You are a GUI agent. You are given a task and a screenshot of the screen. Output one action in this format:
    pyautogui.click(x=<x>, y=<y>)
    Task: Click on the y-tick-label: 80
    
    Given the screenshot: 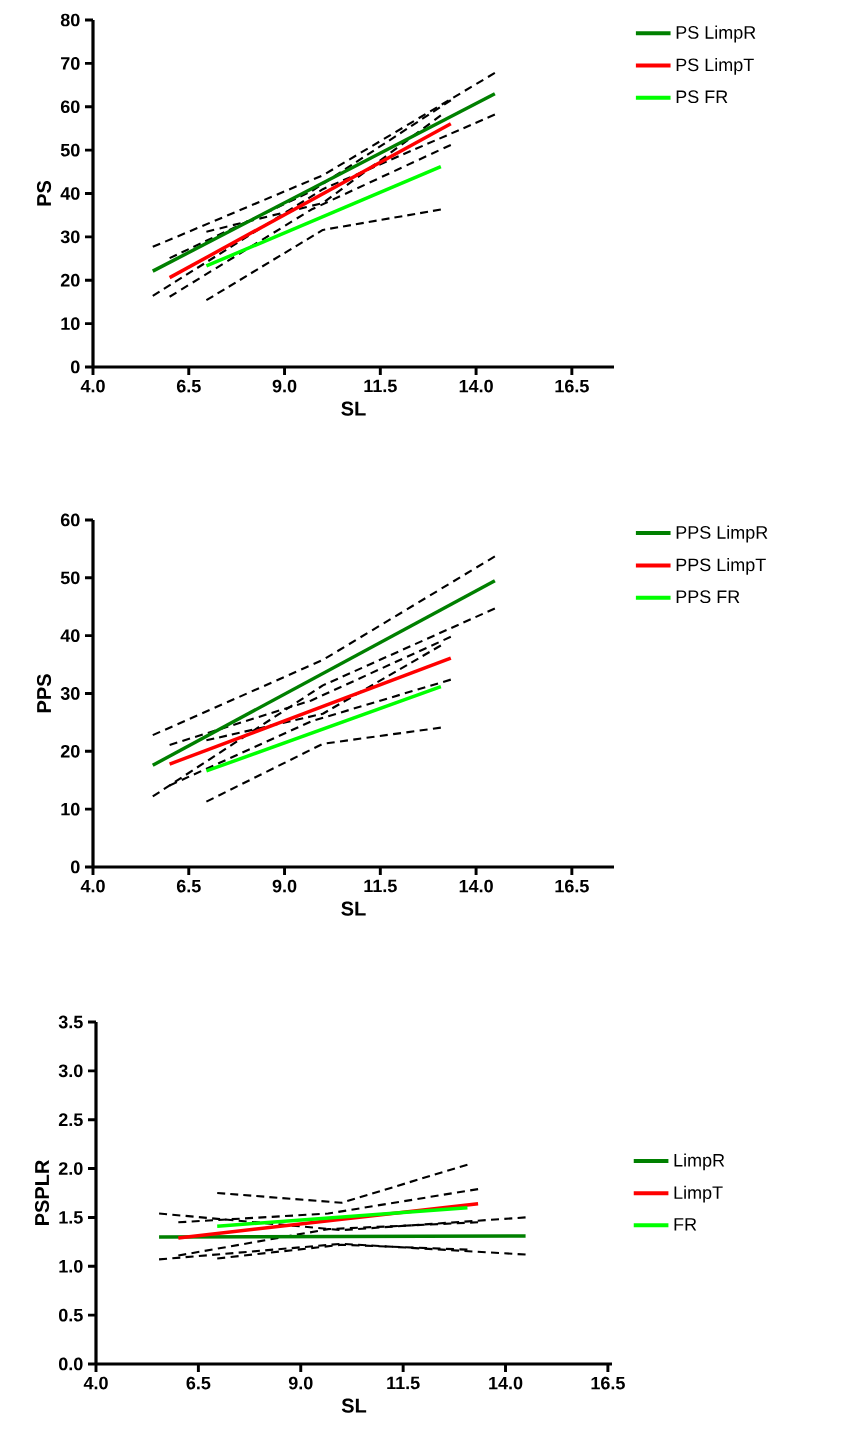 What is the action you would take?
    pyautogui.click(x=70, y=20)
    